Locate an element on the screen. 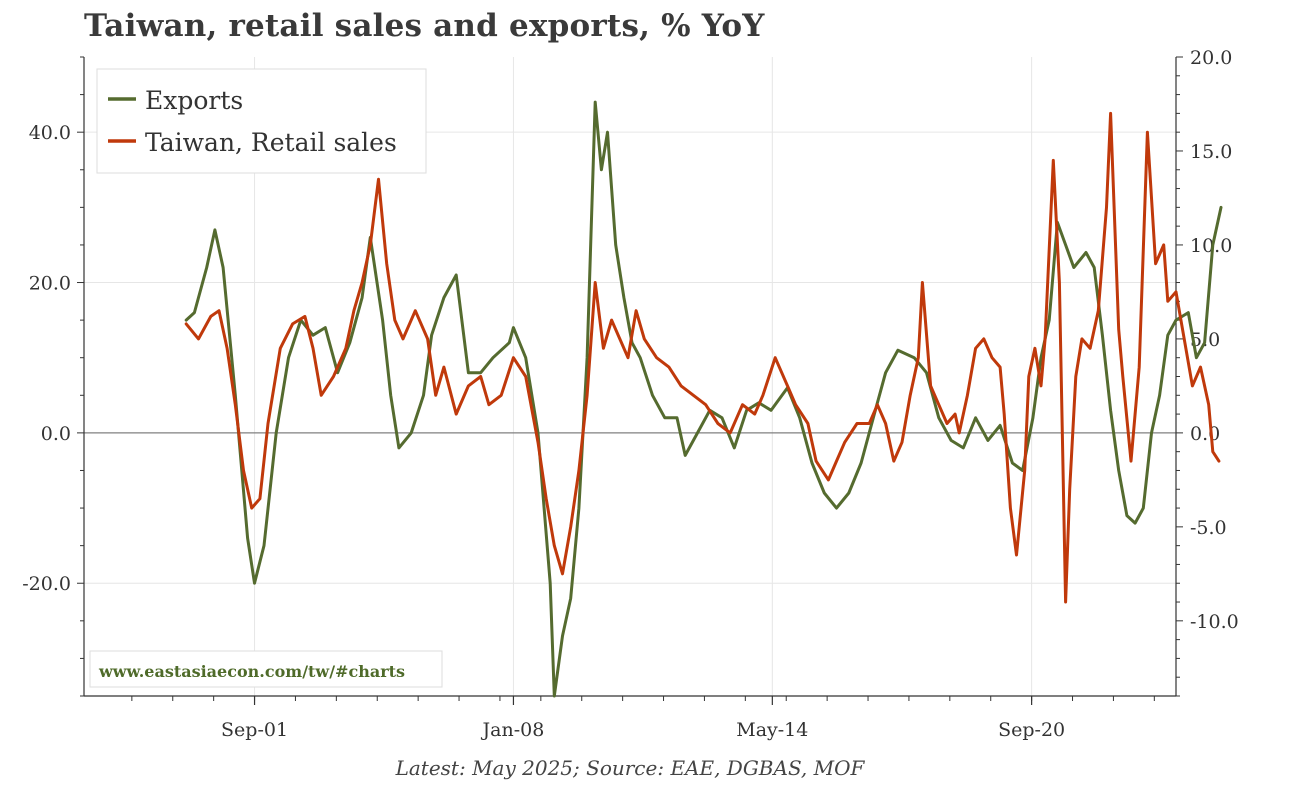 The width and height of the screenshot is (1296, 785). x-tick-label: May-14 is located at coordinates (772, 730).